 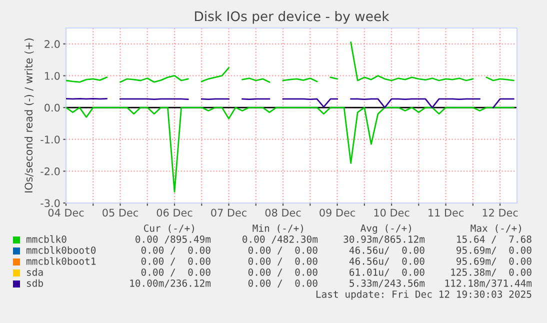 What do you see at coordinates (392, 212) in the screenshot?
I see `x-tick-label: 10 Dec` at bounding box center [392, 212].